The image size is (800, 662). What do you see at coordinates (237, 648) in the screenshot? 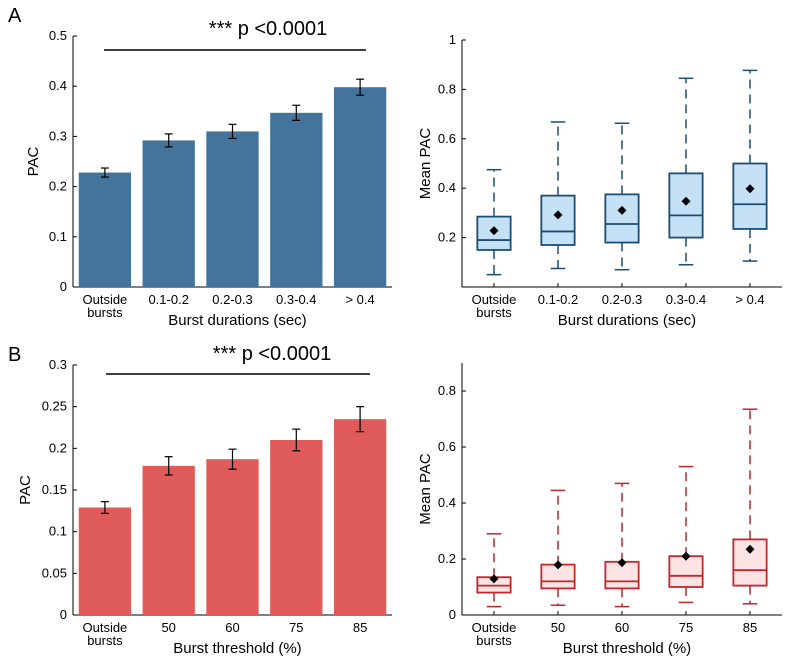
I see `x-axis-title: Burst threshold (%)` at bounding box center [237, 648].